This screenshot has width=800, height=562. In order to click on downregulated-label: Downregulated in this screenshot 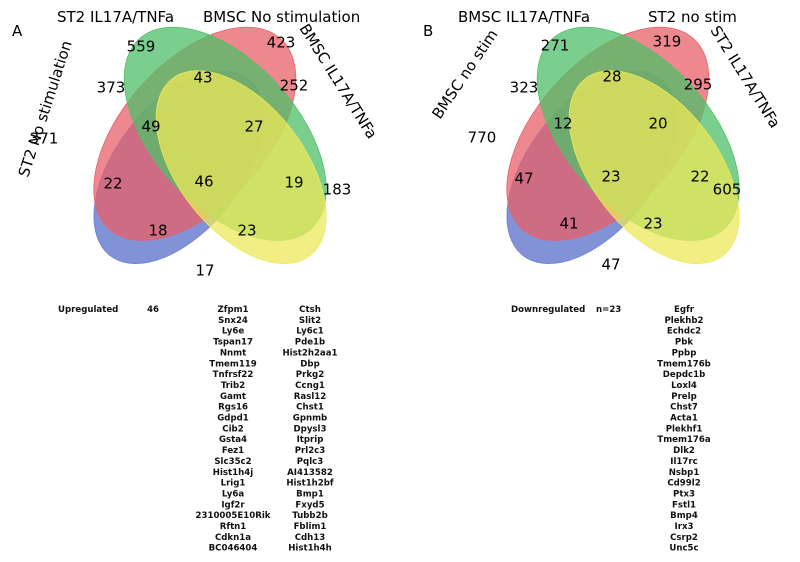, I will do `click(548, 310)`.